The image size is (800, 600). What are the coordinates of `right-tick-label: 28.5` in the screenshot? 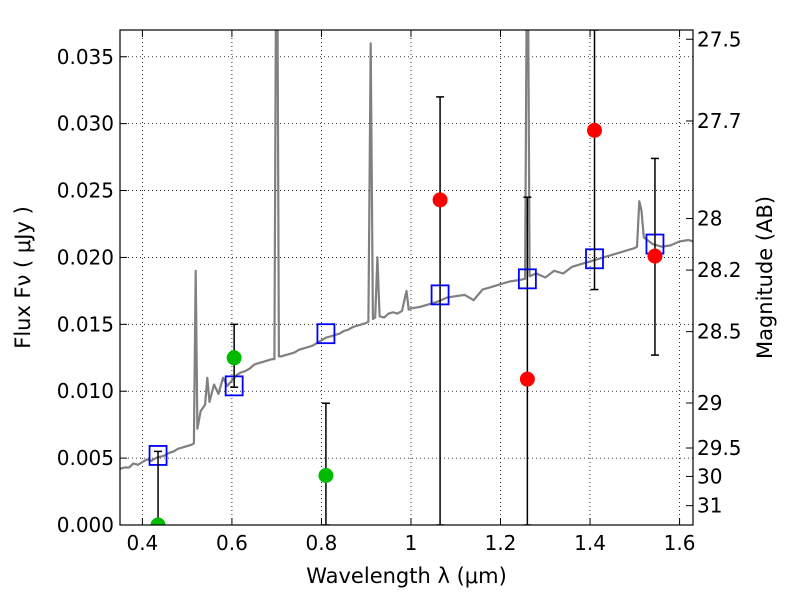 It's located at (719, 332).